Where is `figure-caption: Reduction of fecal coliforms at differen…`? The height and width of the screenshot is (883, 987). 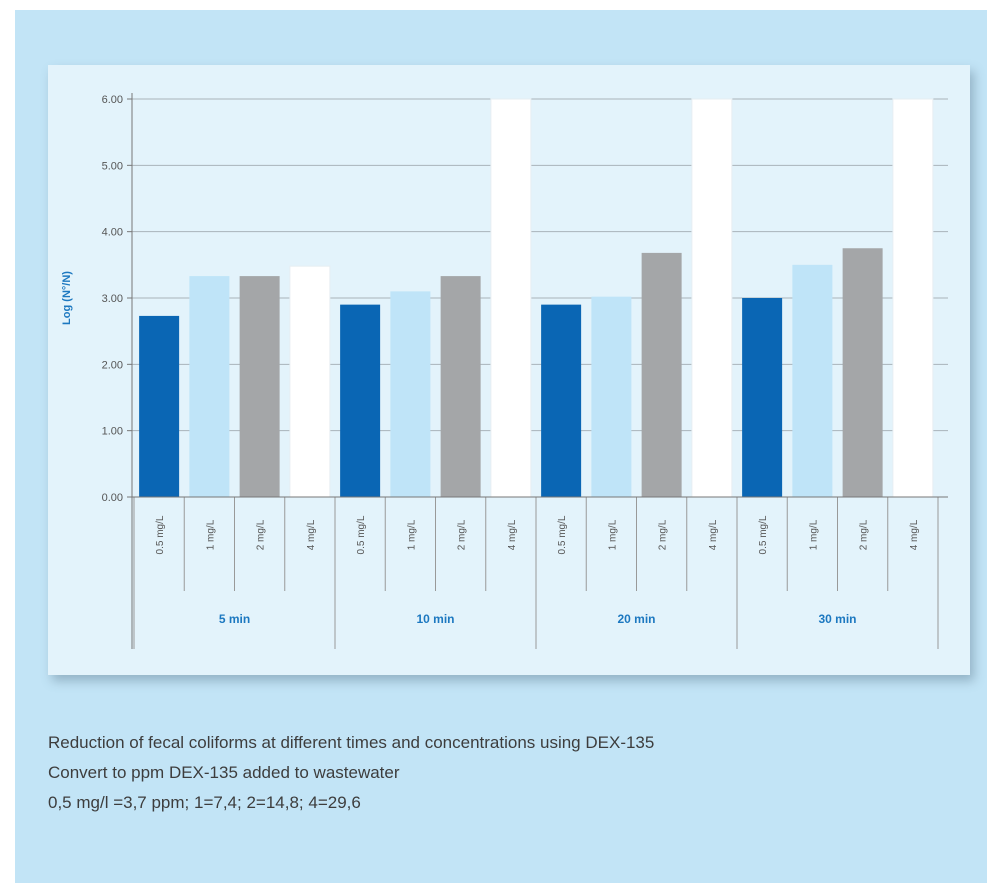 figure-caption: Reduction of fecal coliforms at differen… is located at coordinates (498, 773).